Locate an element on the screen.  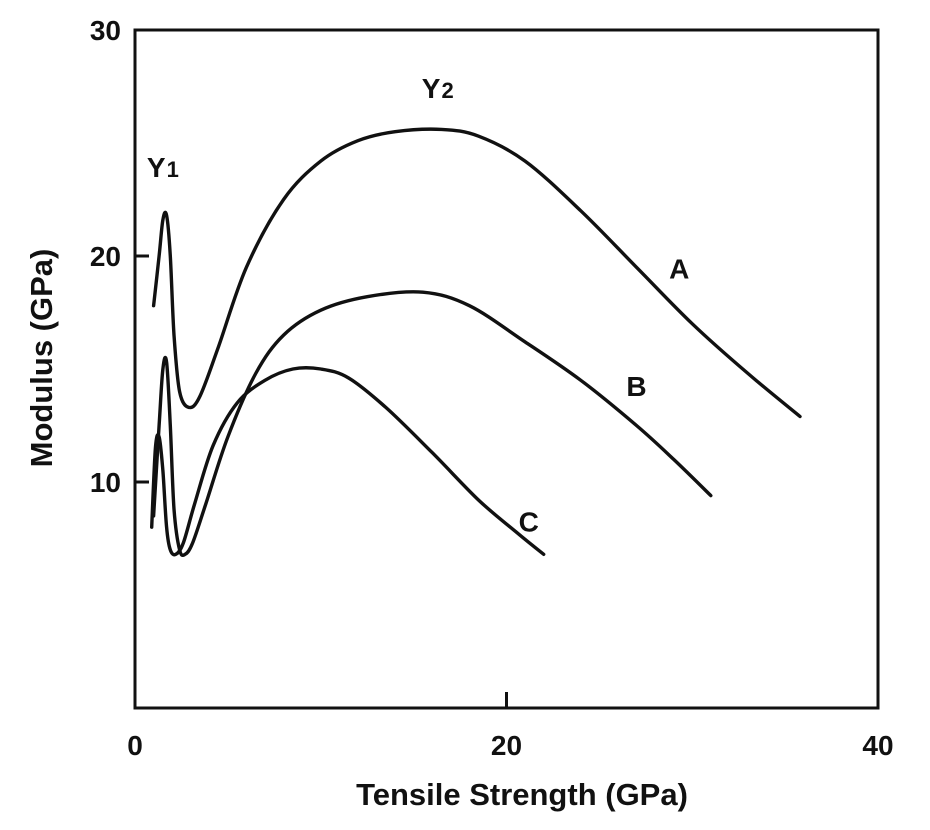
annotation-y2: Y2 is located at coordinates (438, 88).